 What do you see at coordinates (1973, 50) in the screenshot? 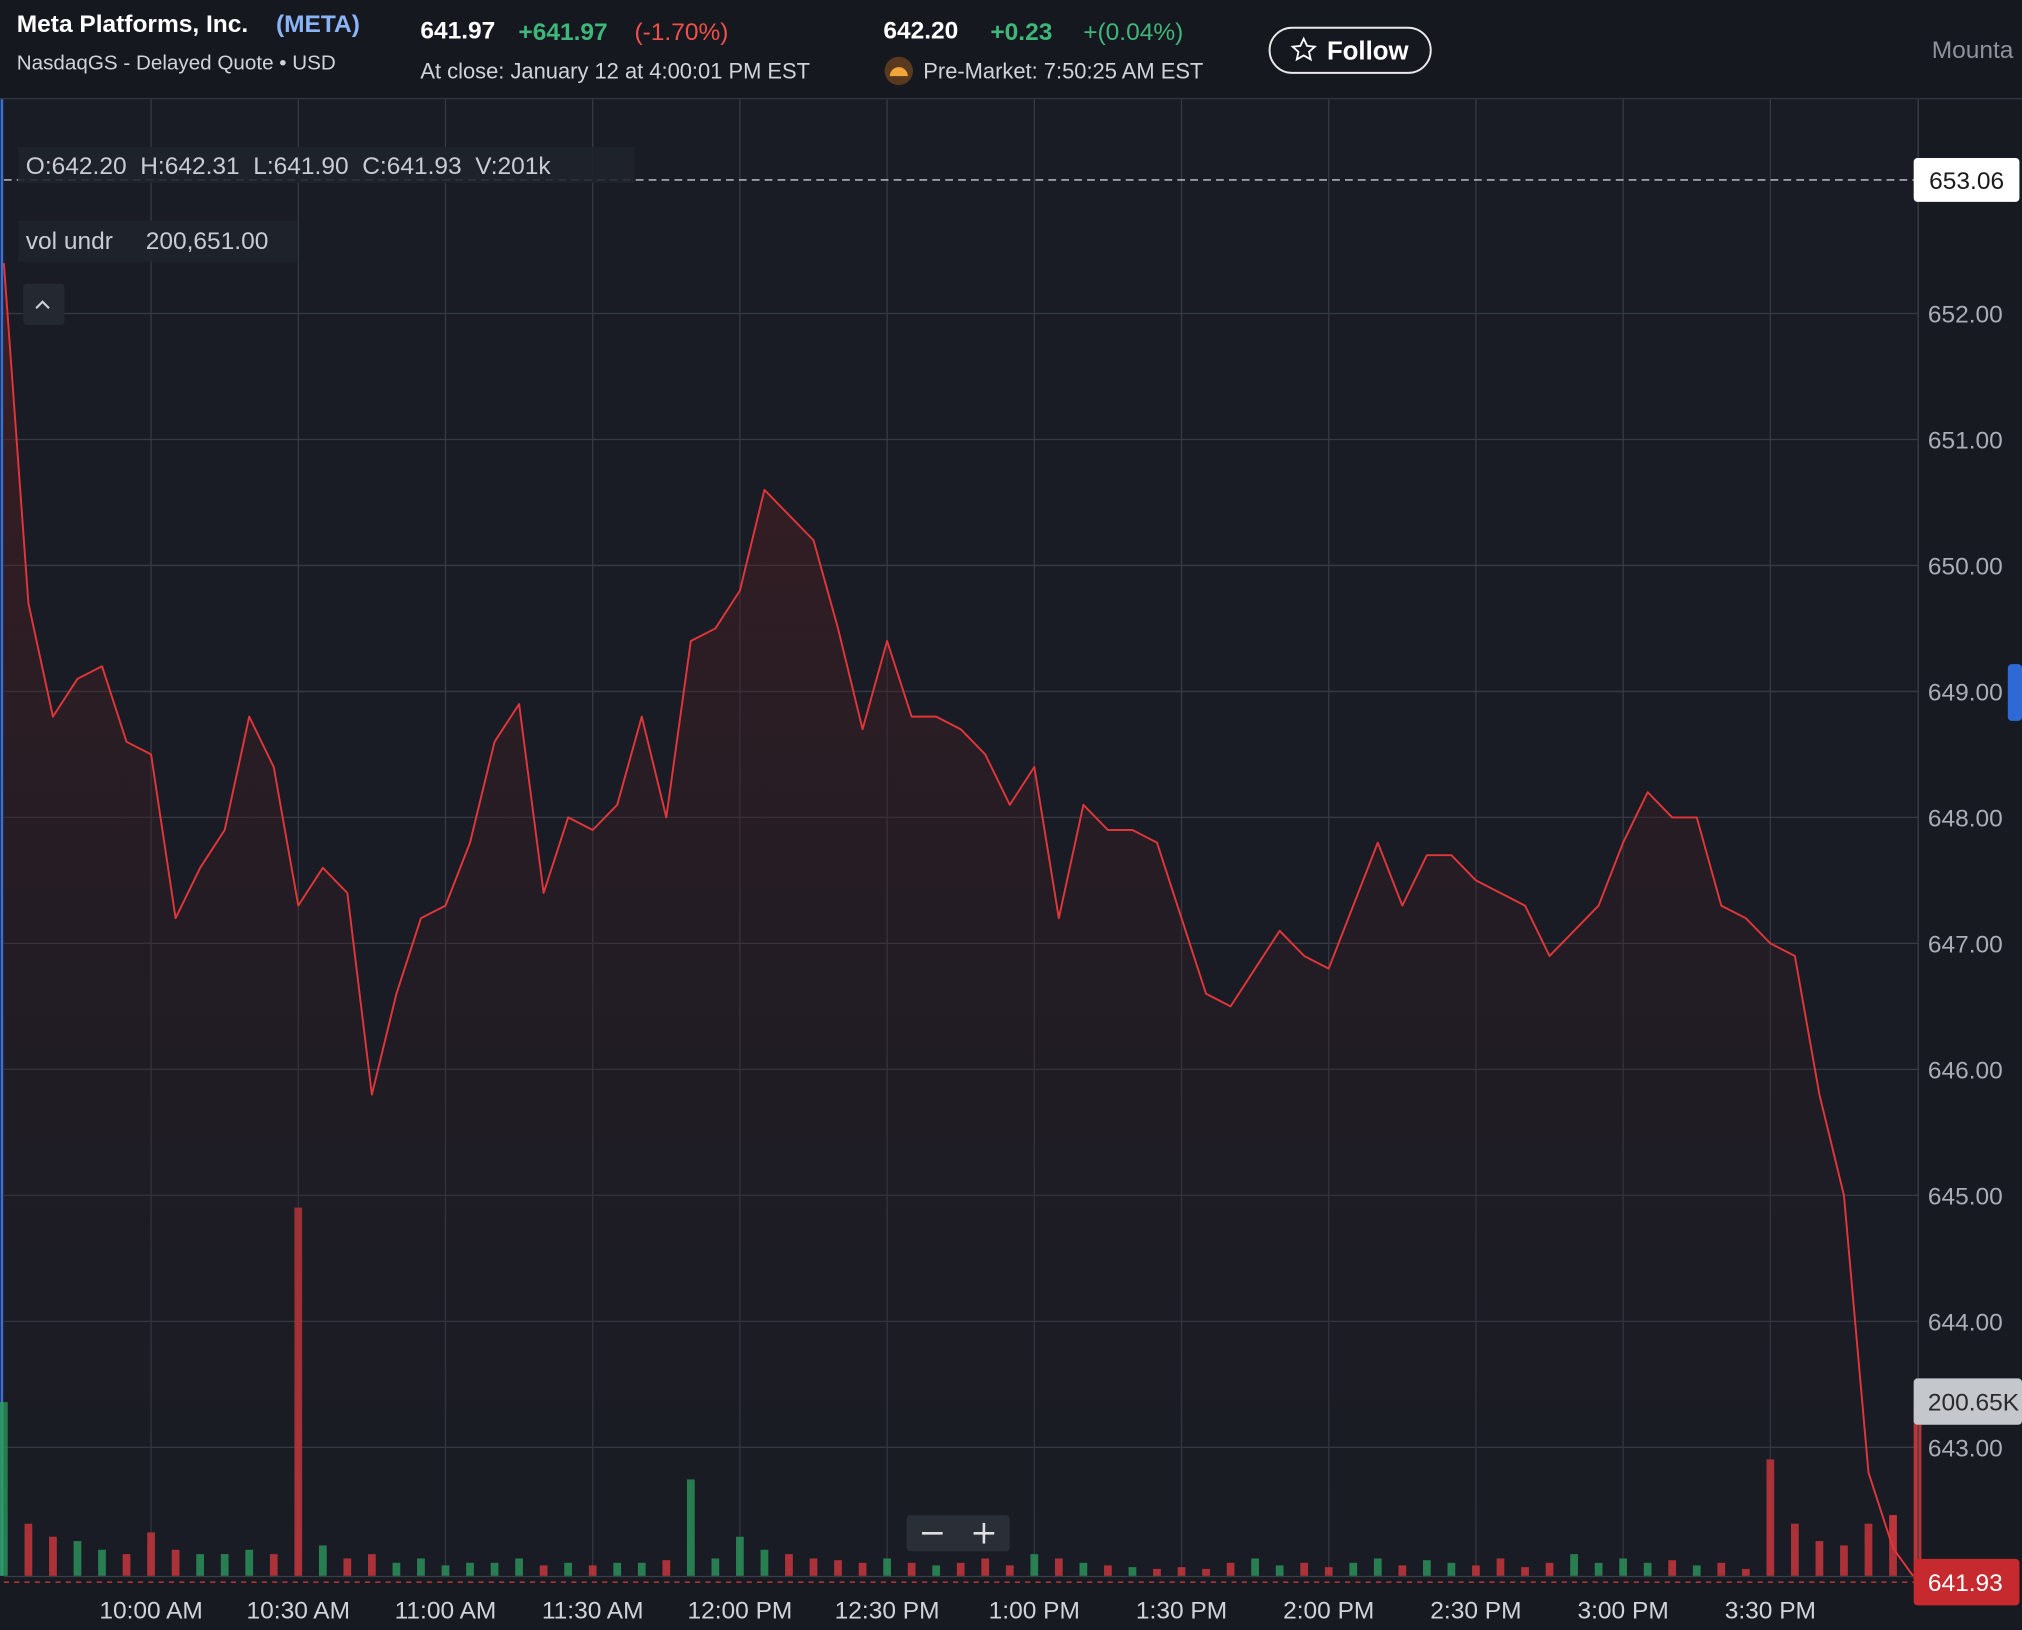
I see `truncated-text: Mounta` at bounding box center [1973, 50].